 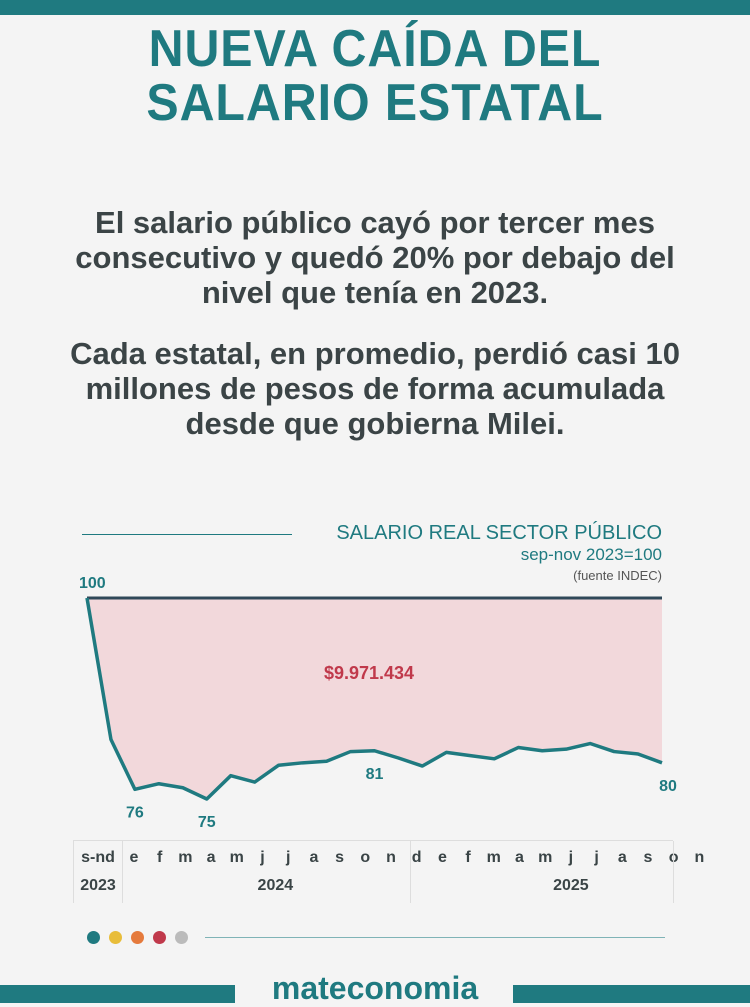 What do you see at coordinates (375, 988) in the screenshot?
I see `brand-logo: mateconomia` at bounding box center [375, 988].